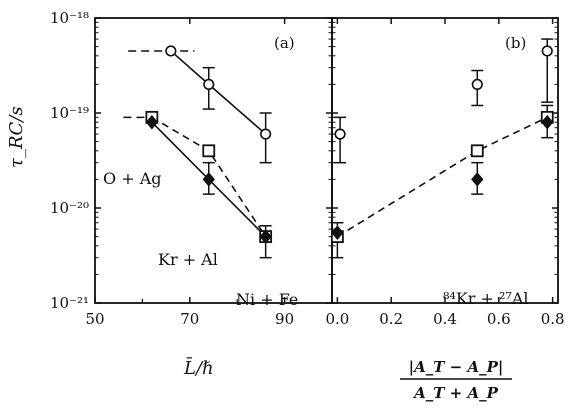  I want to click on x-tick-label: 90, so click(284, 319).